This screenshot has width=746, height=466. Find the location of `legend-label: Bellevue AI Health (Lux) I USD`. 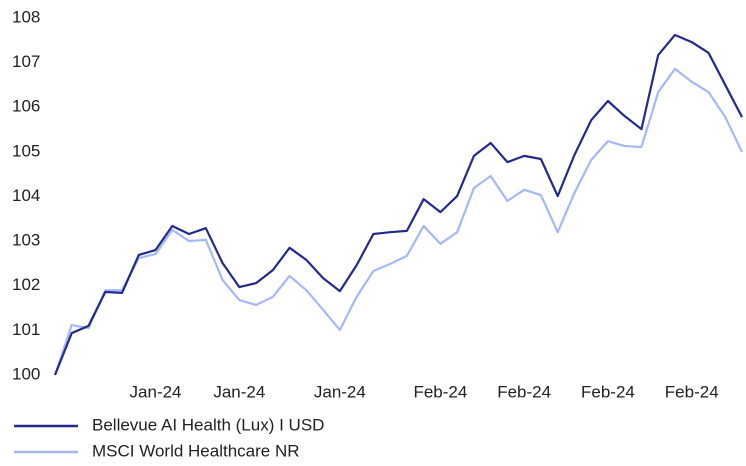

legend-label: Bellevue AI Health (Lux) I USD is located at coordinates (208, 424).